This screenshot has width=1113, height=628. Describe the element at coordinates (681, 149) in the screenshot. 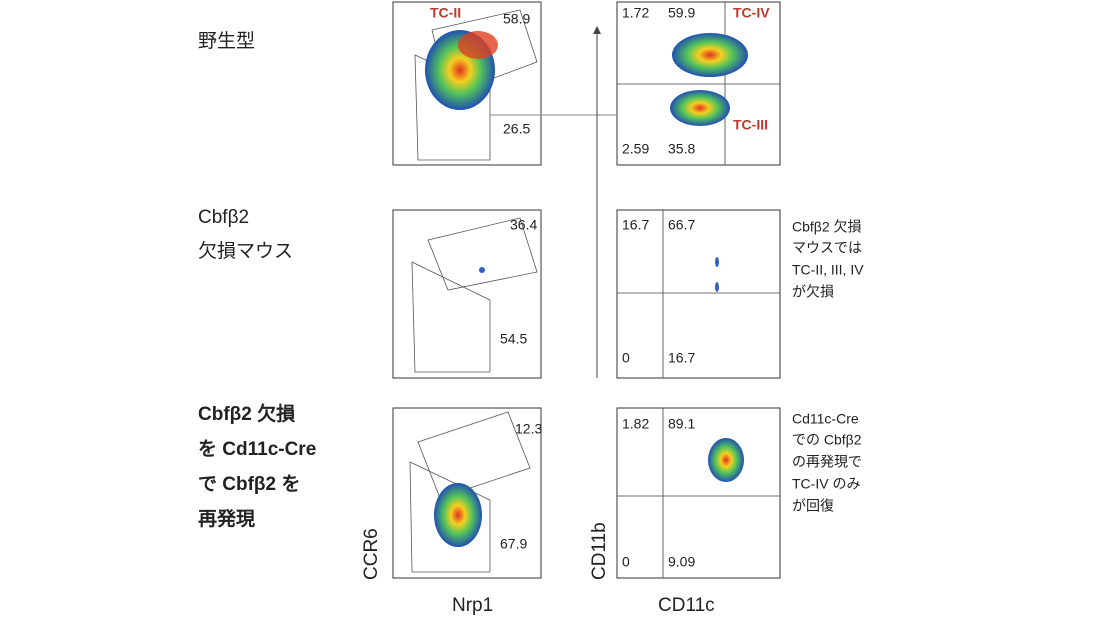

I see `quadrant-value: 35.8` at that location.